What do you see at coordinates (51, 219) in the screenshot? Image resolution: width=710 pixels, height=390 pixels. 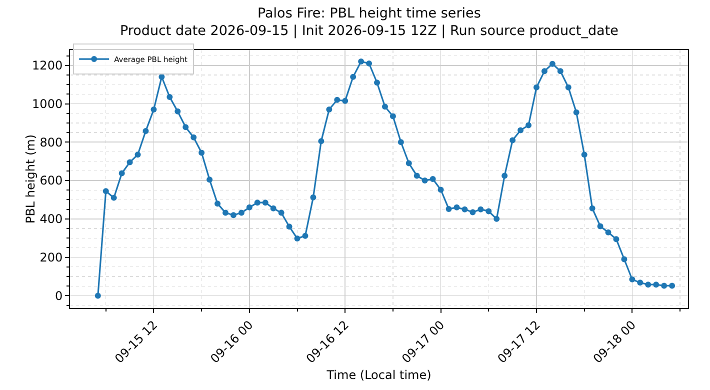 I see `y-tick-label: 400` at bounding box center [51, 219].